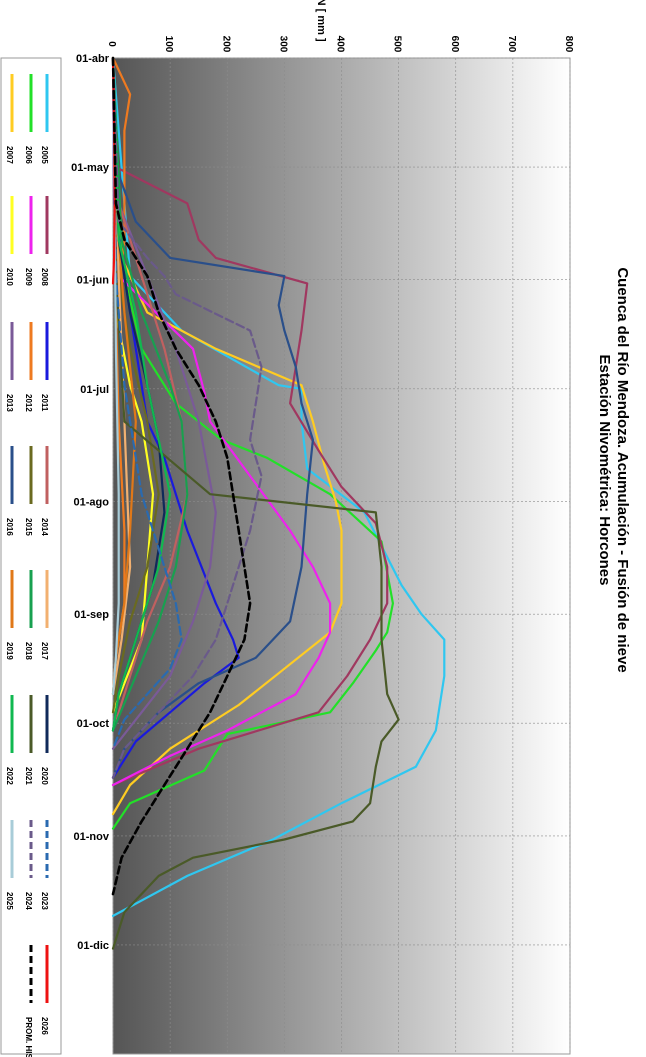 This screenshot has width=646, height=1057. I want to click on legend-label: 2011, so click(44, 403).